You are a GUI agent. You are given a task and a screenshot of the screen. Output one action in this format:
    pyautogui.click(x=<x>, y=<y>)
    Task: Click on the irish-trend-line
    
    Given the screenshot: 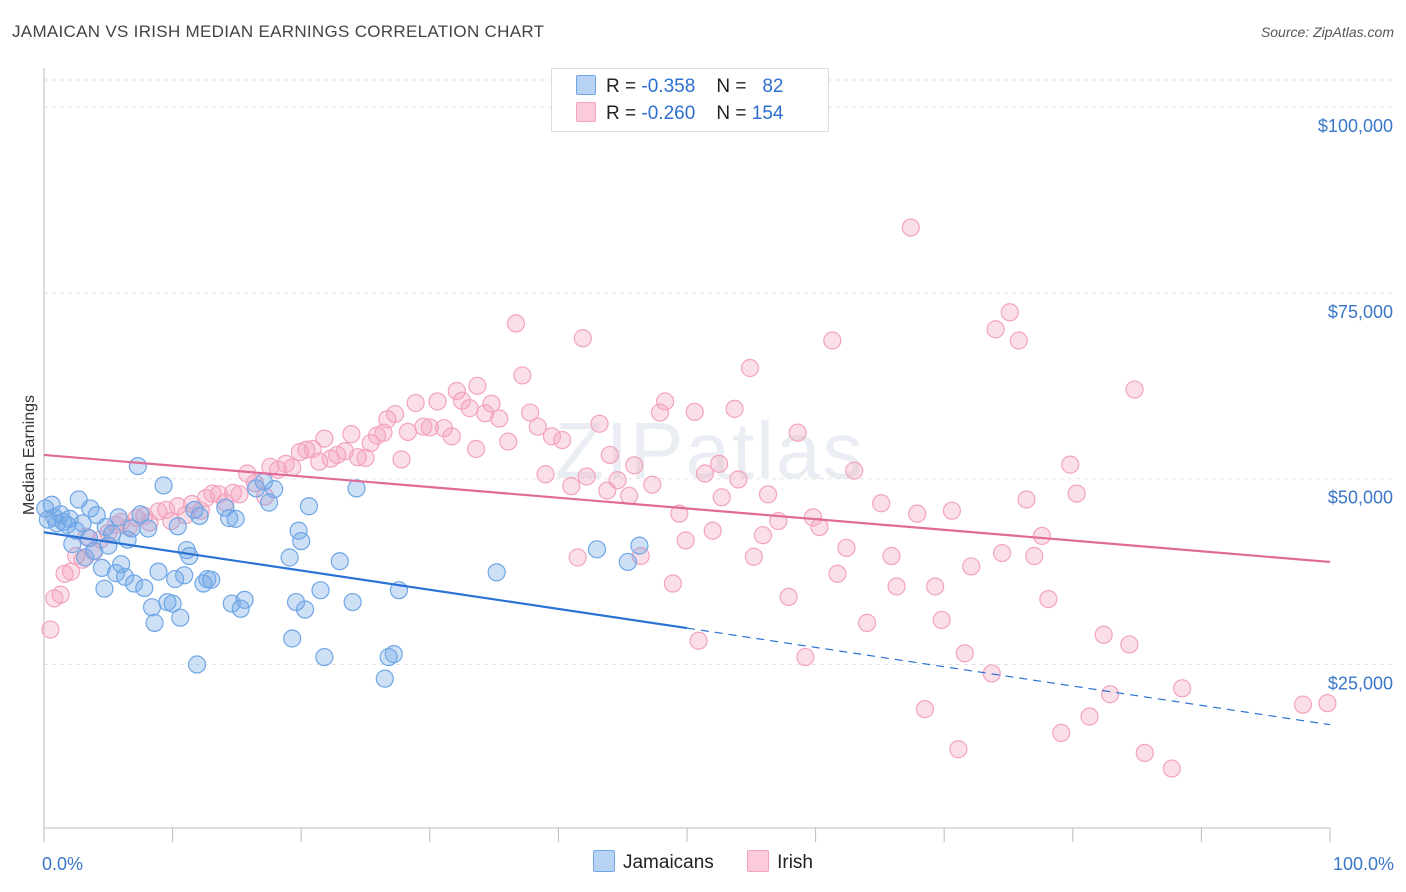 What is the action you would take?
    pyautogui.click(x=687, y=508)
    